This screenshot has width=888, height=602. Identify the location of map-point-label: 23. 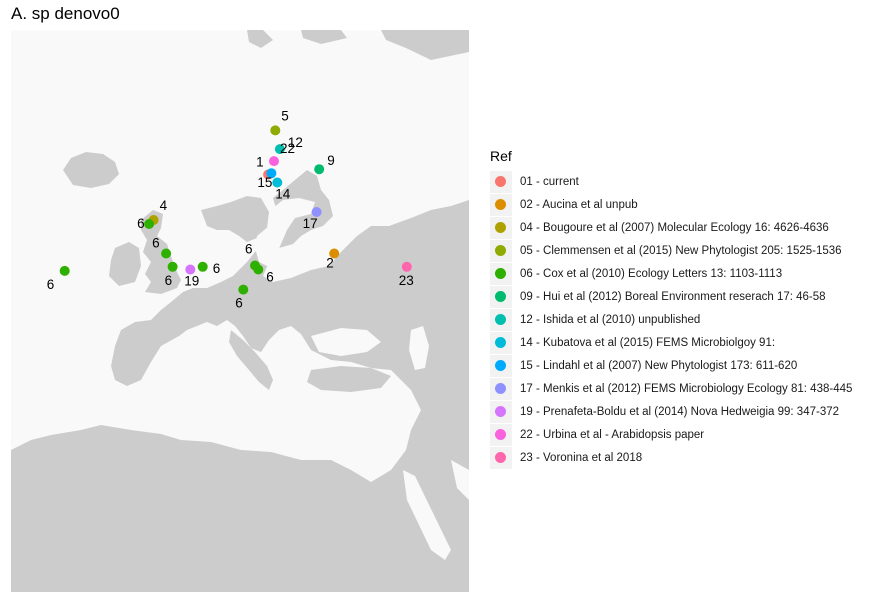
(406, 280).